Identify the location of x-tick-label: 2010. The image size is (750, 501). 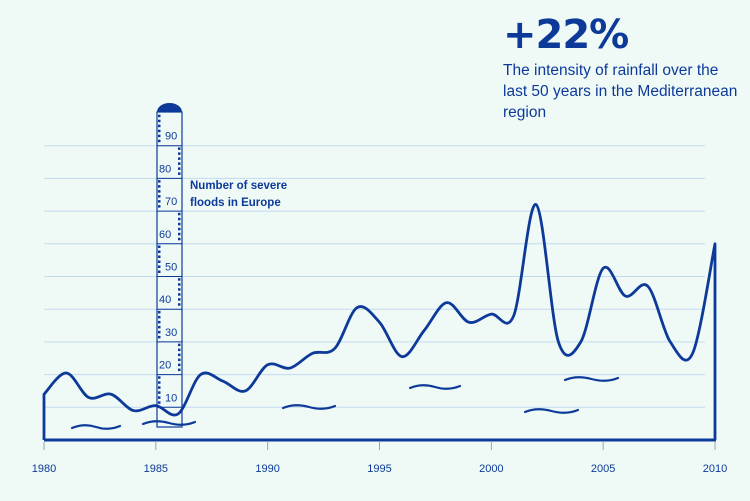
(715, 469).